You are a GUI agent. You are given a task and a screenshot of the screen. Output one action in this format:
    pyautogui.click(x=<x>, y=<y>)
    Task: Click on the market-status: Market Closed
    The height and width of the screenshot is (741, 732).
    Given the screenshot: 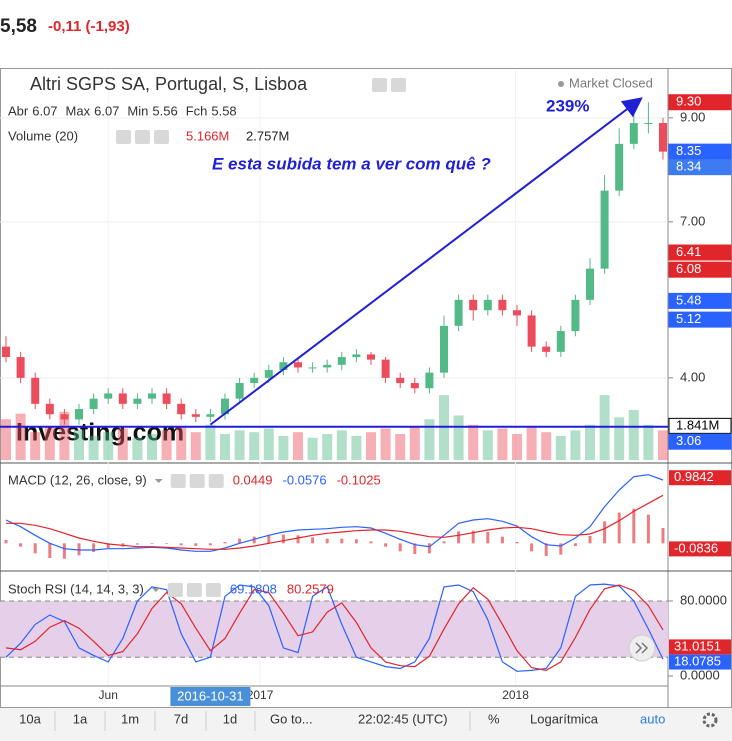 What is the action you would take?
    pyautogui.click(x=611, y=82)
    